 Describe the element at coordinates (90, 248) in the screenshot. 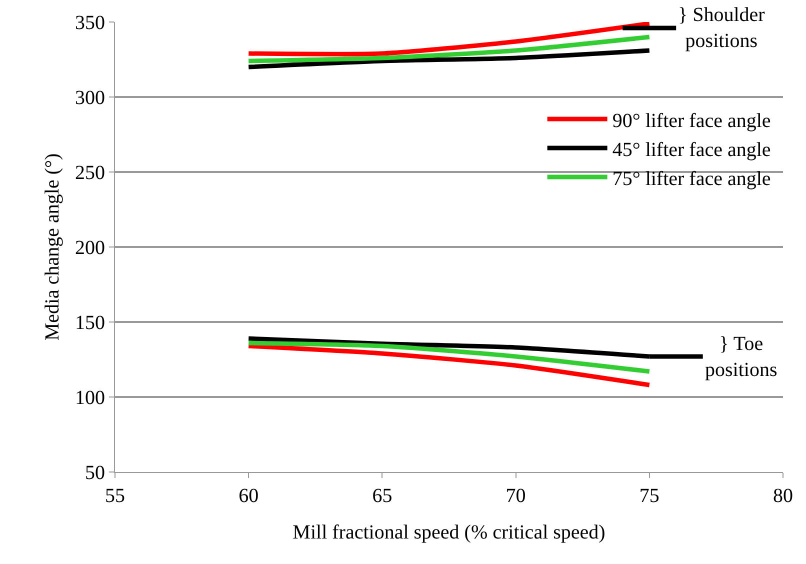

I see `y-tick-label: 200` at that location.